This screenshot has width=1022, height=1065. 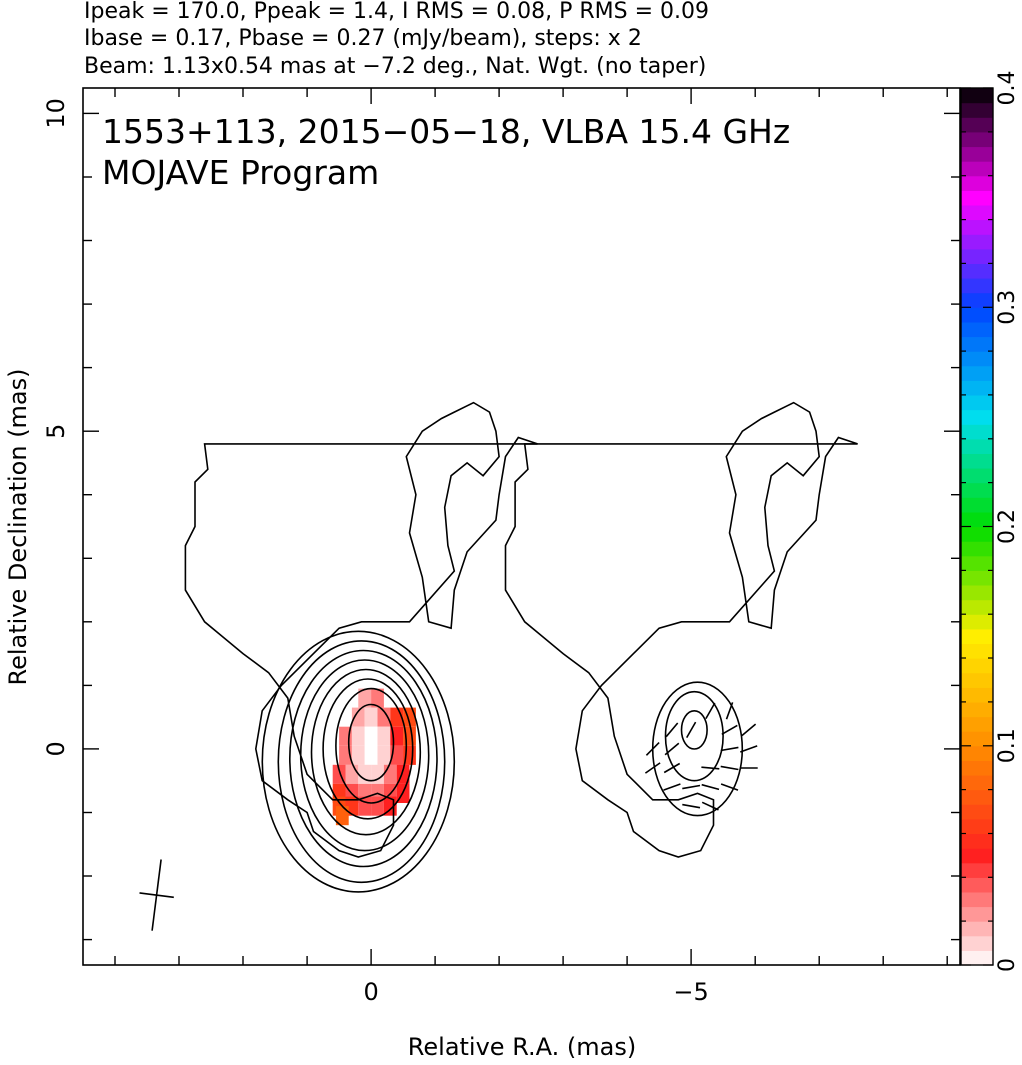 What do you see at coordinates (56, 113) in the screenshot?
I see `y-tick-label: 10` at bounding box center [56, 113].